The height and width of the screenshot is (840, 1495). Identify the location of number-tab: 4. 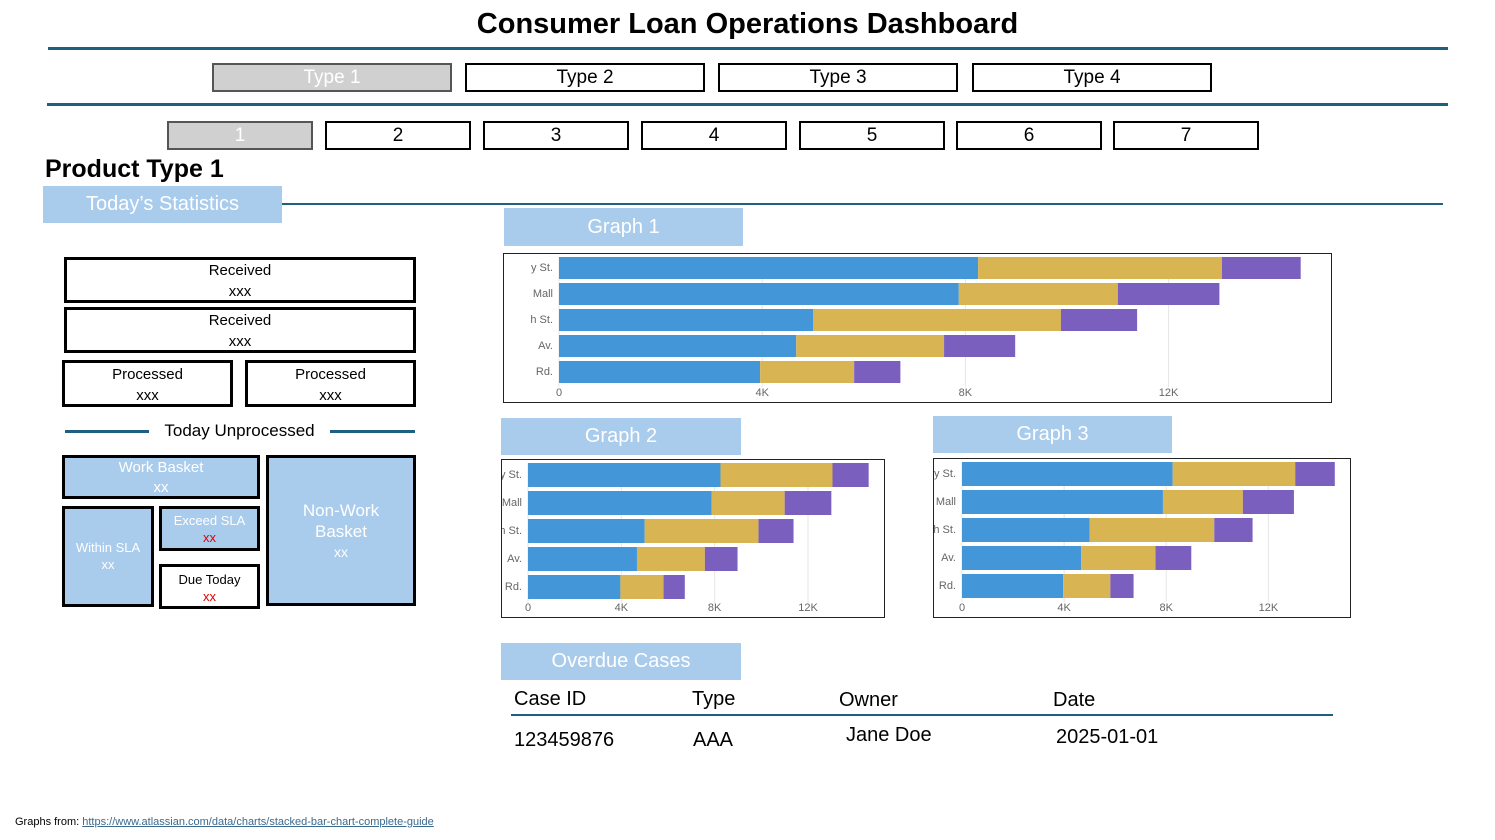
(714, 135).